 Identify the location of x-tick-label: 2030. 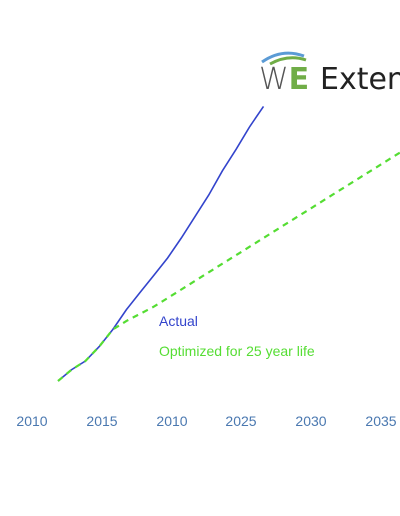
(310, 421).